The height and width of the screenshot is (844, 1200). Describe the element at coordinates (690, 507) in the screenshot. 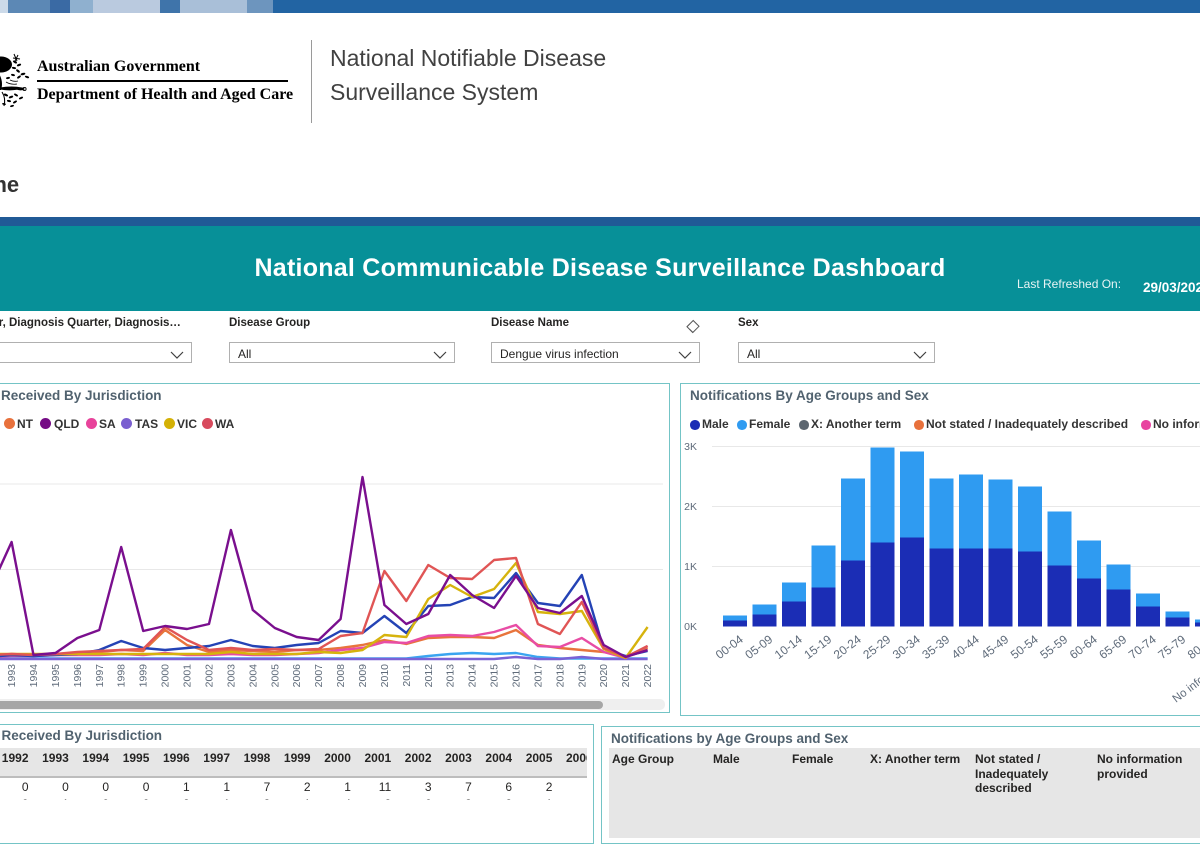

I see `svg-text: 2K` at that location.